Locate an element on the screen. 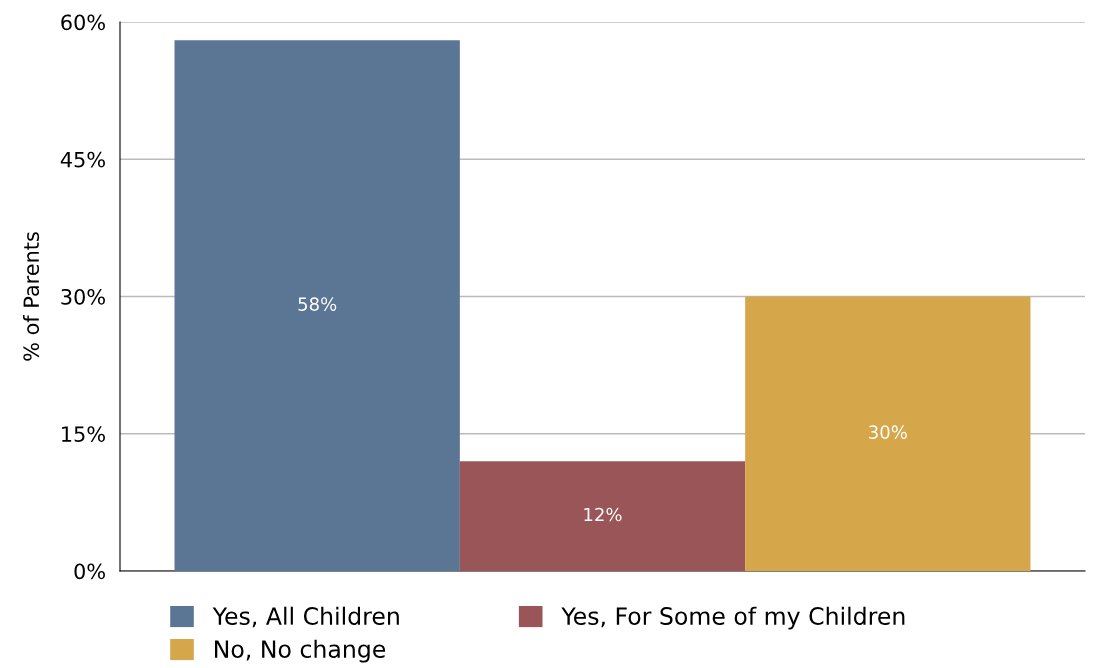  y-axis-title: % of Parents is located at coordinates (31, 296).